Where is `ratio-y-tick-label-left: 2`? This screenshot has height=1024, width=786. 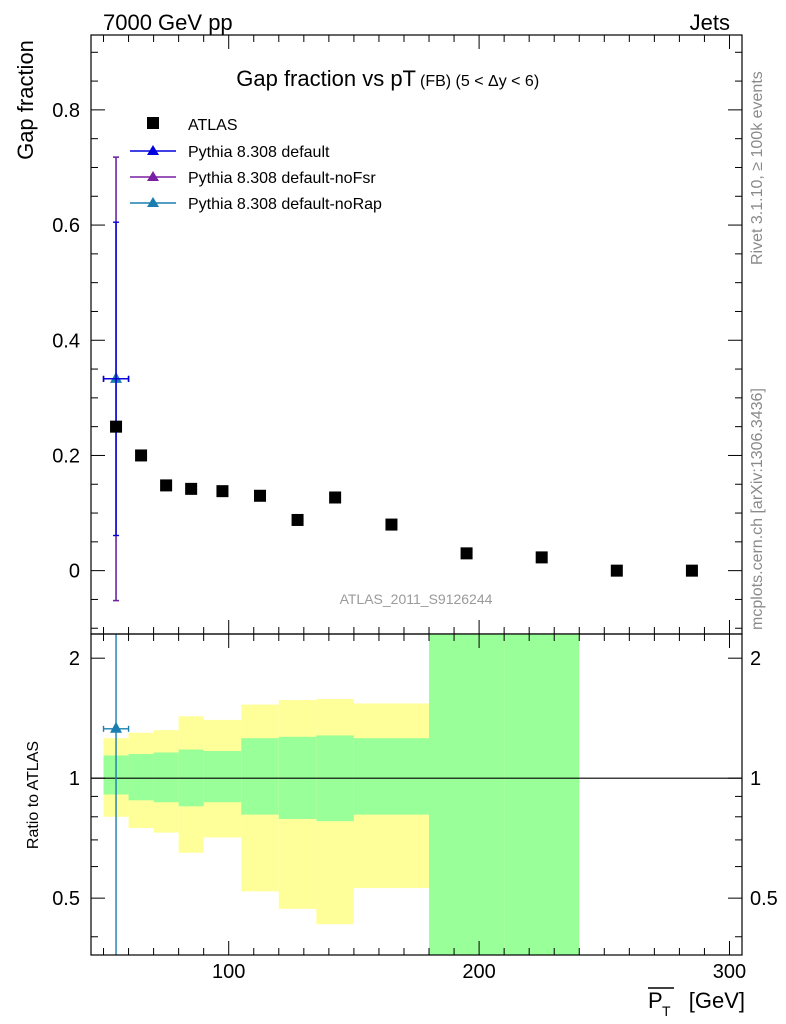
ratio-y-tick-label-left: 2 is located at coordinates (74, 659).